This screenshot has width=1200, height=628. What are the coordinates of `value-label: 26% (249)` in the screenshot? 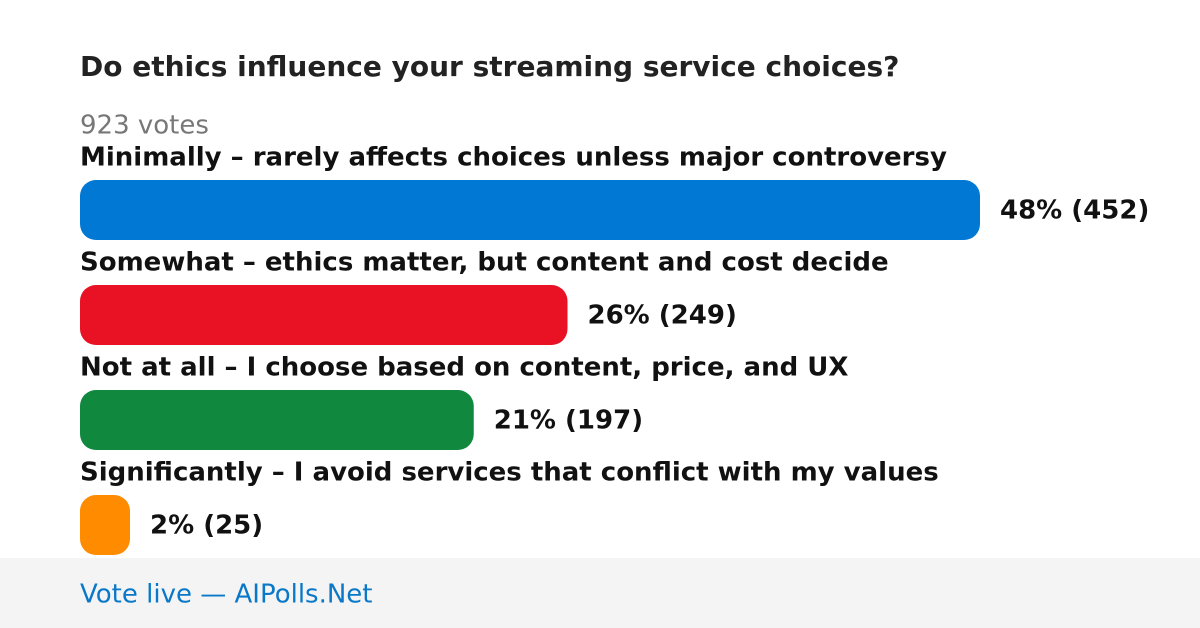 It's located at (662, 316).